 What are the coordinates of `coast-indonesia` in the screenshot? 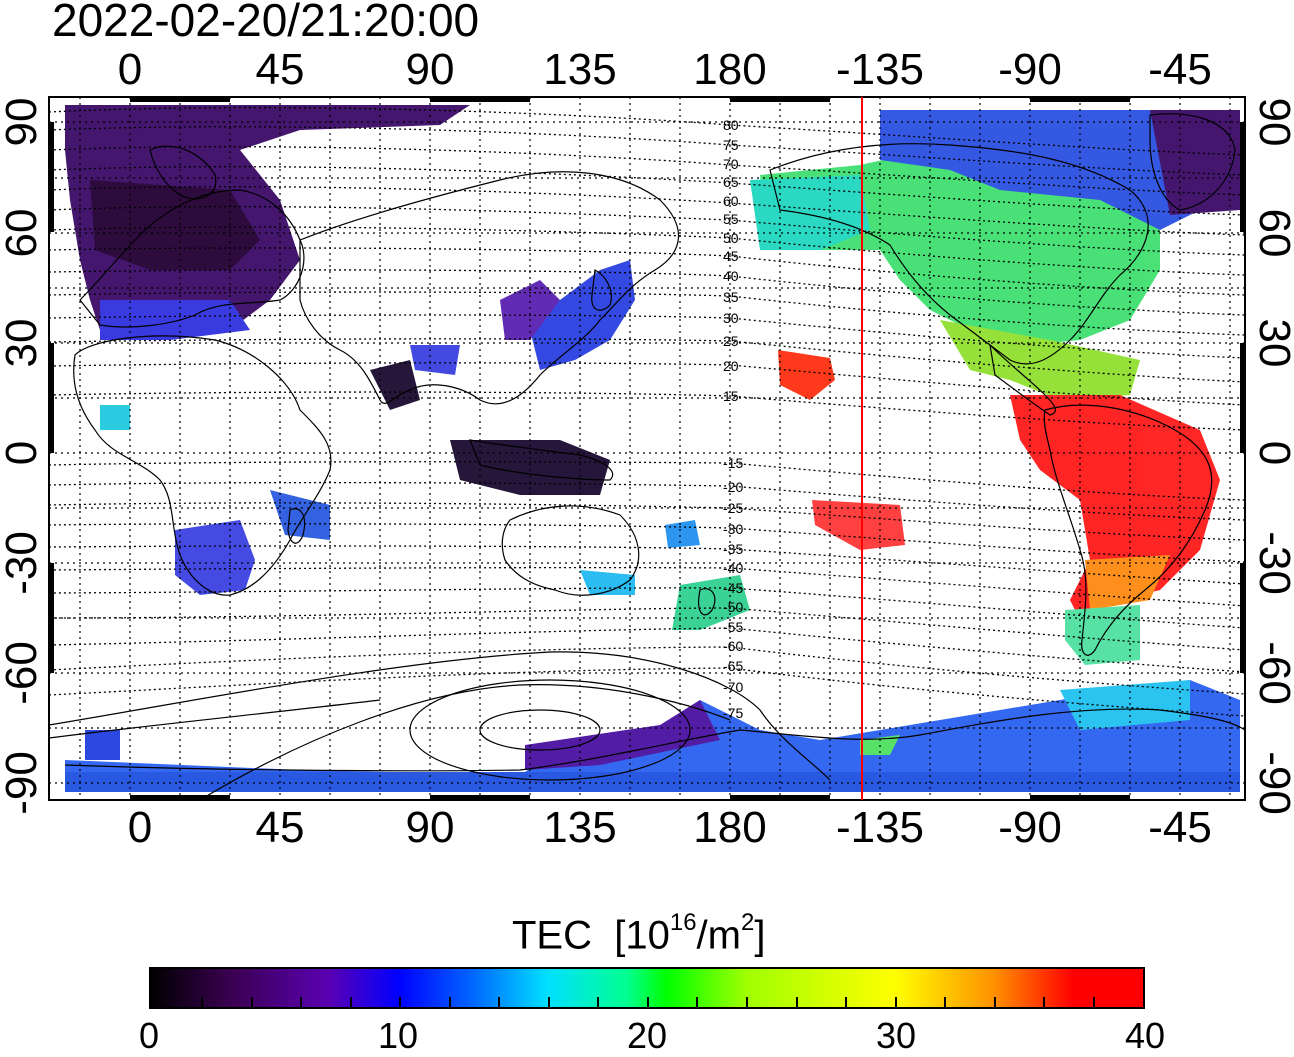 It's located at (541, 460).